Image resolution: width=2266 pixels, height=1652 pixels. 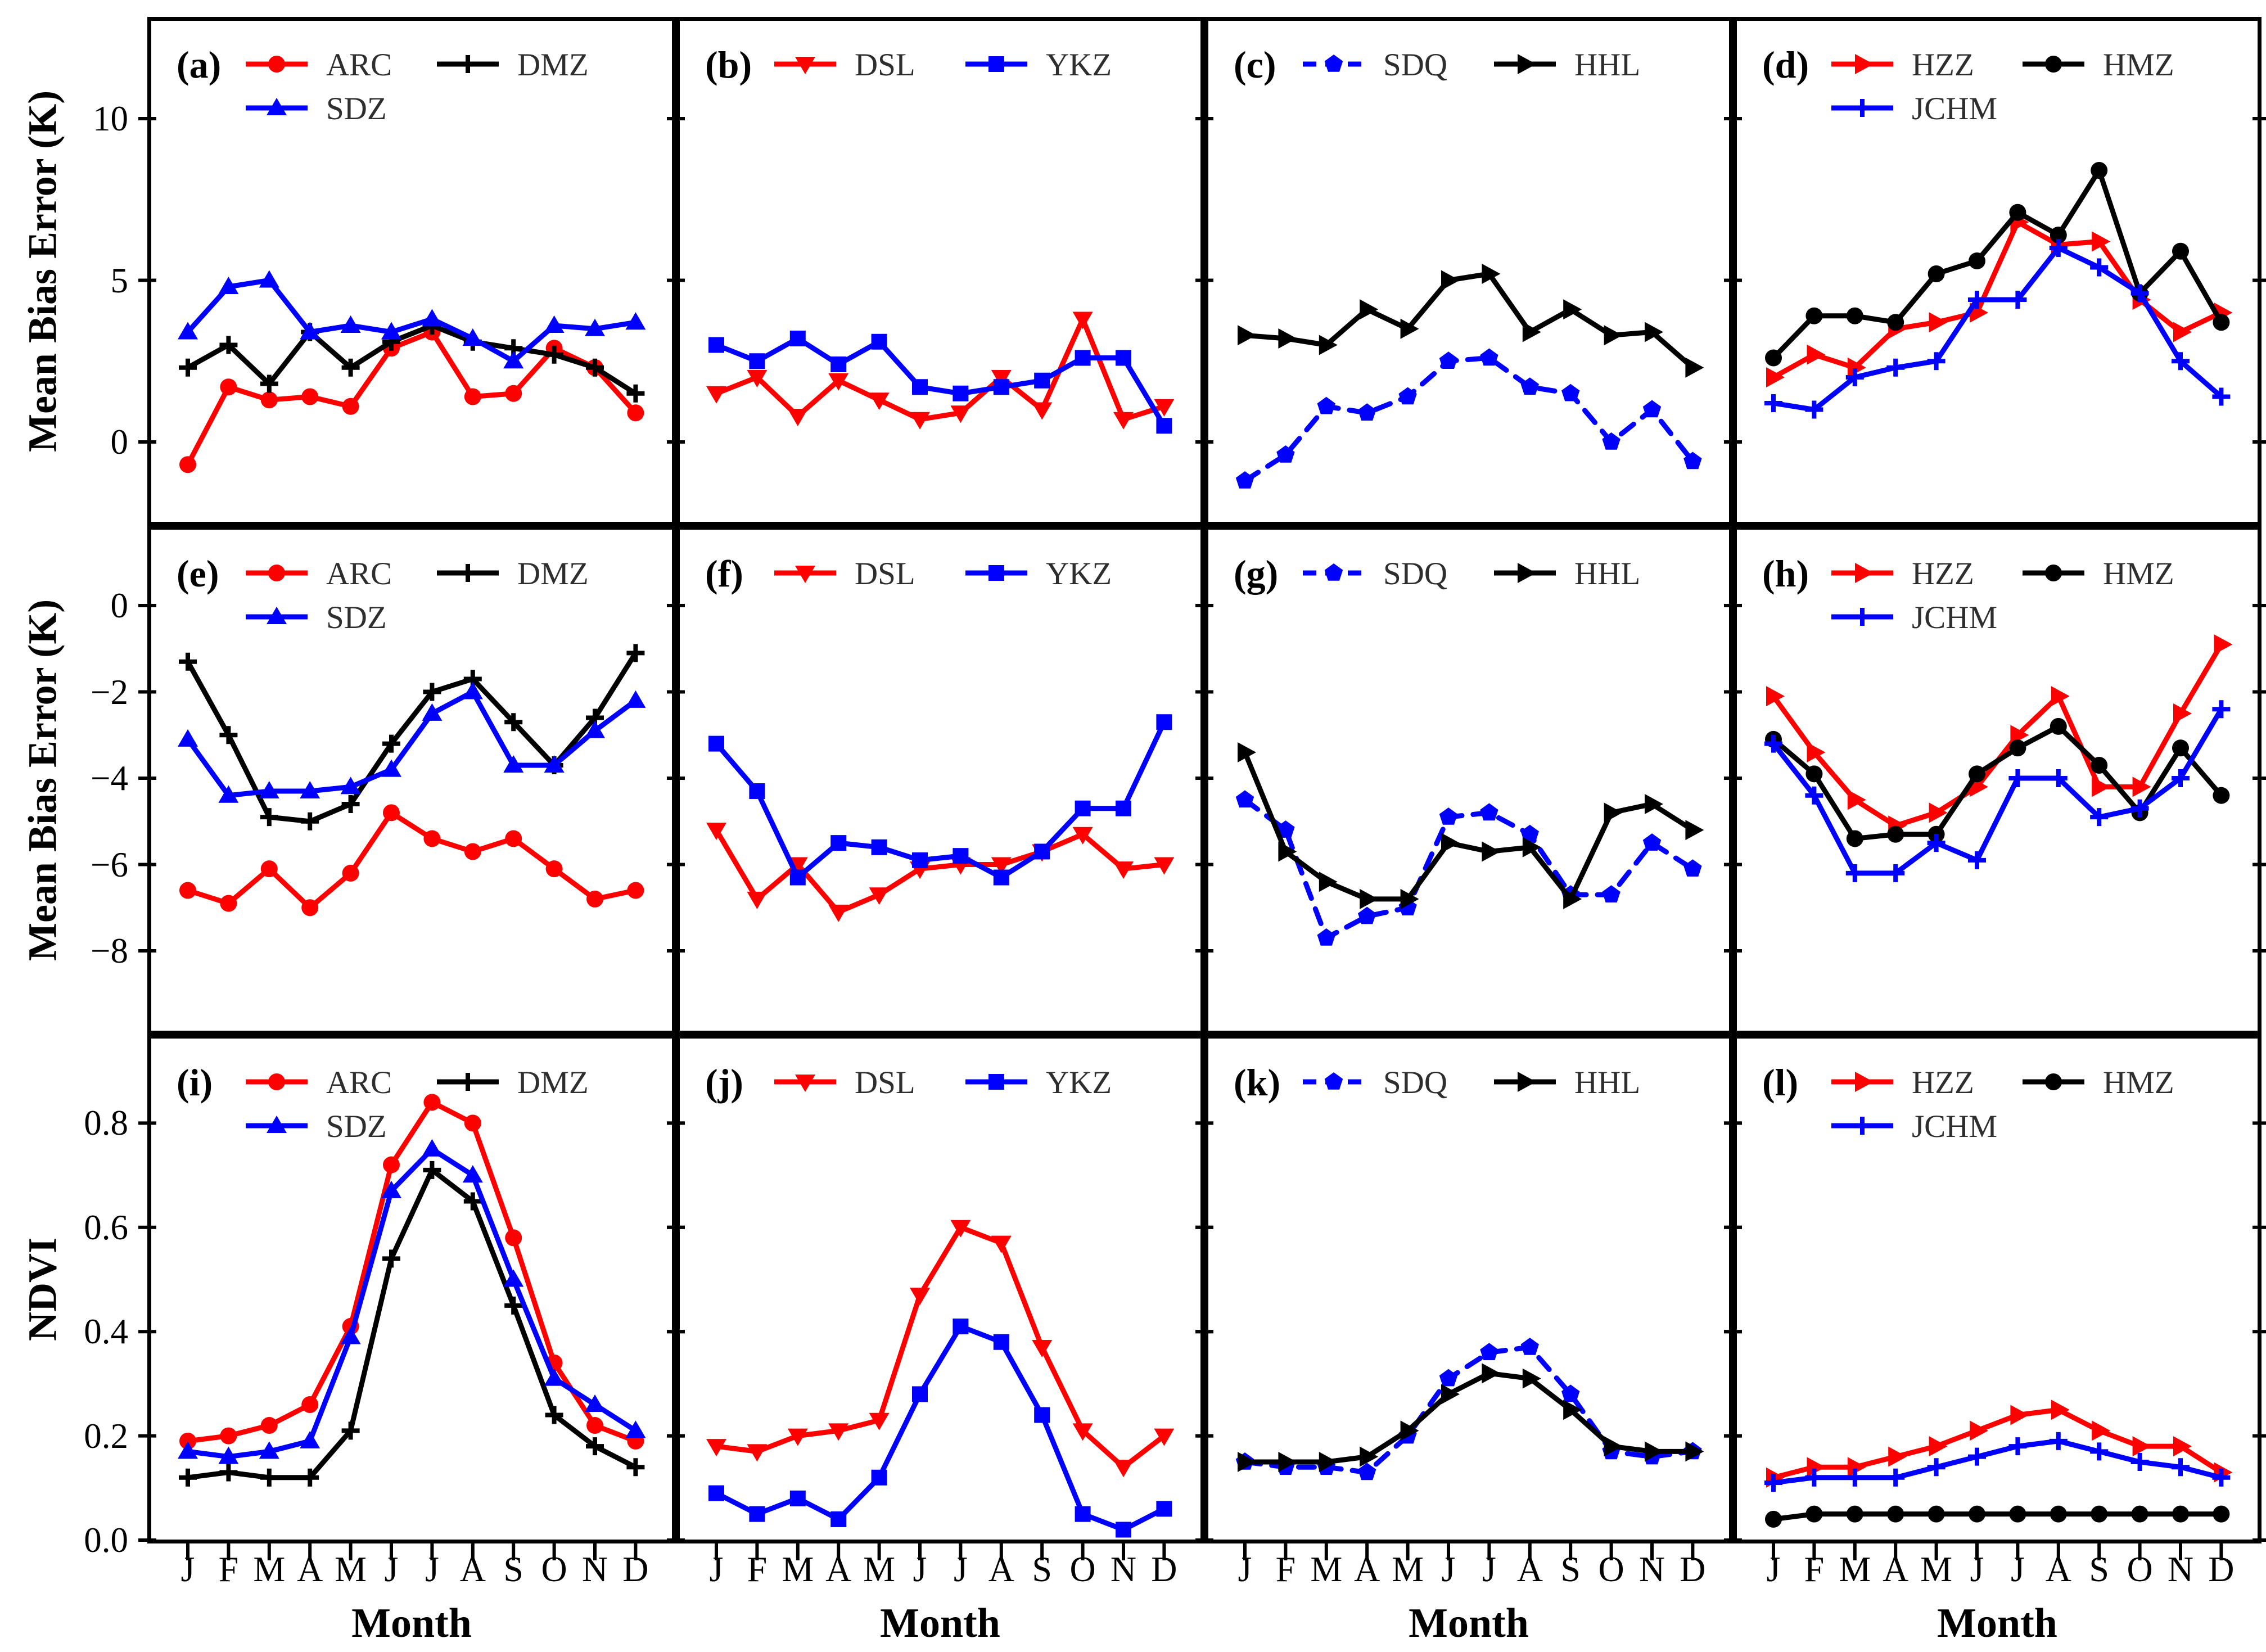 I want to click on panel-h: (h) HZZ HMZ JCHM, so click(x=1995, y=780).